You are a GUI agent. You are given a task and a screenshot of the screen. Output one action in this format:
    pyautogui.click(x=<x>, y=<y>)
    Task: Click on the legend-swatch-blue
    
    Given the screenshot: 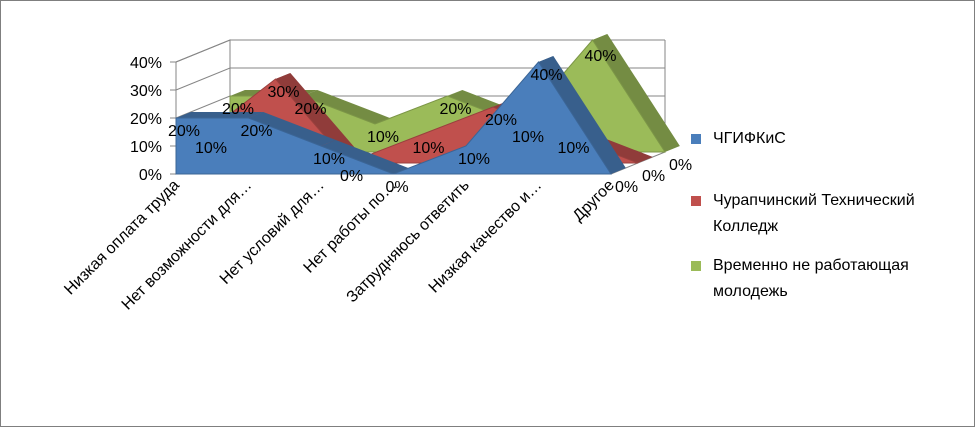 What is the action you would take?
    pyautogui.click(x=696, y=139)
    